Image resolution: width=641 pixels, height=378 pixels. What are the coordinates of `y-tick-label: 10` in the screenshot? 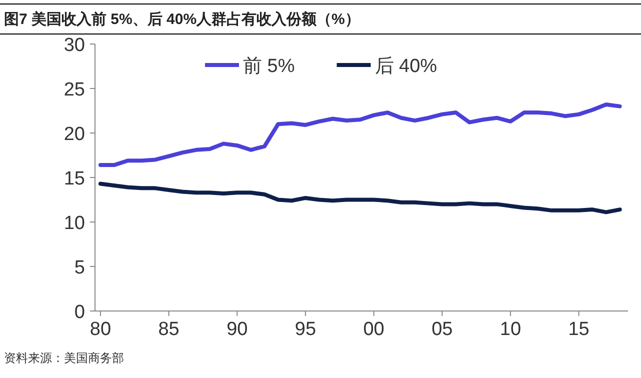 It's located at (74, 223).